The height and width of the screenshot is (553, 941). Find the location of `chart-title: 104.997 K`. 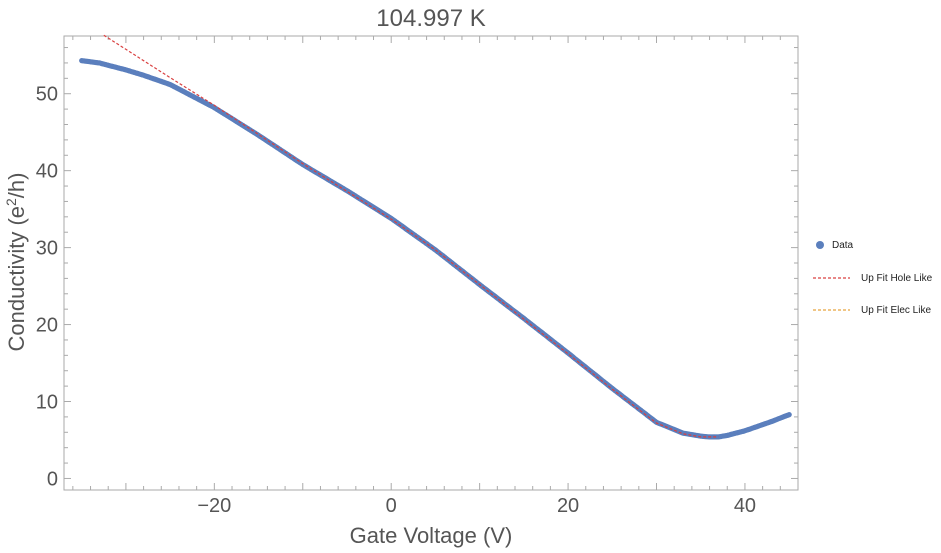

chart-title: 104.997 K is located at coordinates (430, 18).